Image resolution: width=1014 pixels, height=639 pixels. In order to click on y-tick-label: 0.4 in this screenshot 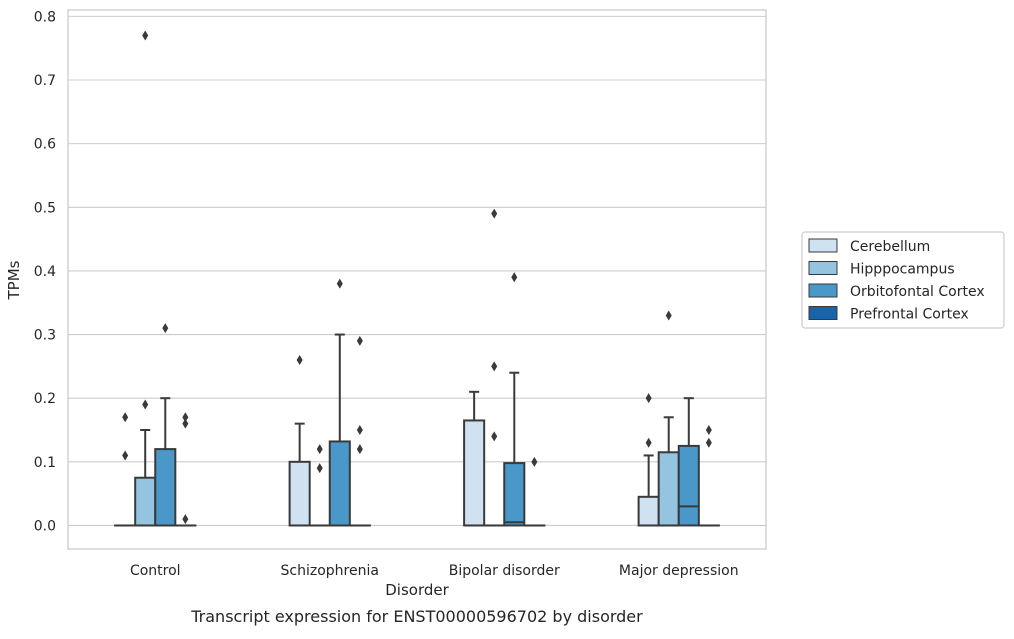, I will do `click(45, 272)`.